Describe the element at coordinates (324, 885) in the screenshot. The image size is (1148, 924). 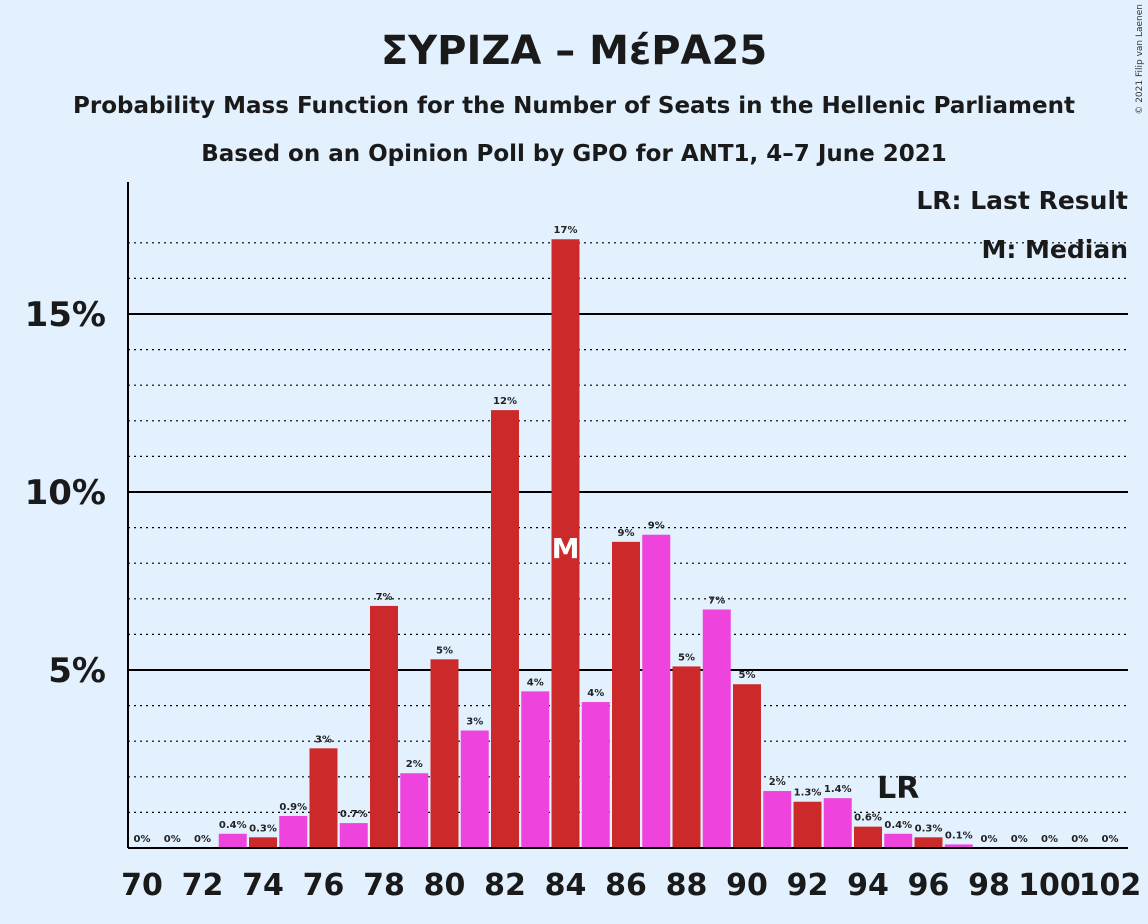
I see `x-tick-label: 76` at that location.